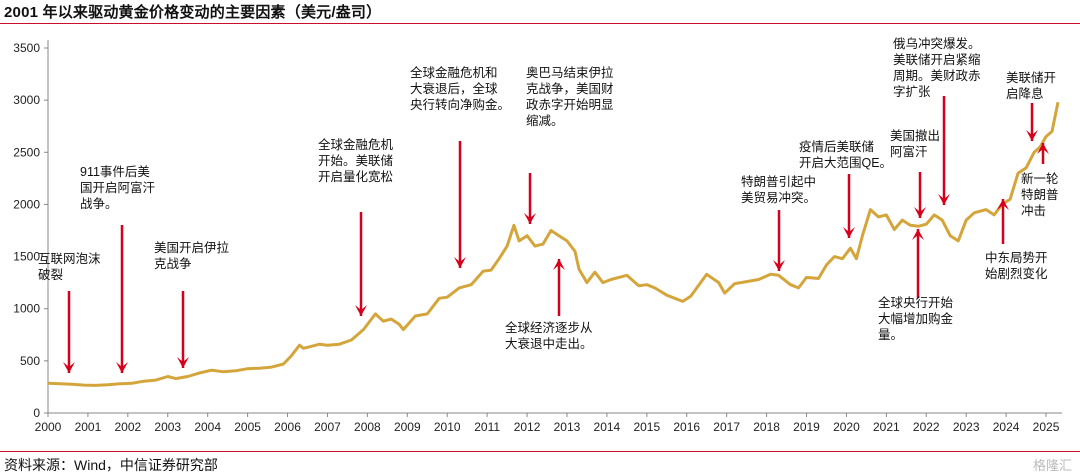 The height and width of the screenshot is (476, 1080). I want to click on annotation-text: 缩减。, so click(545, 120).